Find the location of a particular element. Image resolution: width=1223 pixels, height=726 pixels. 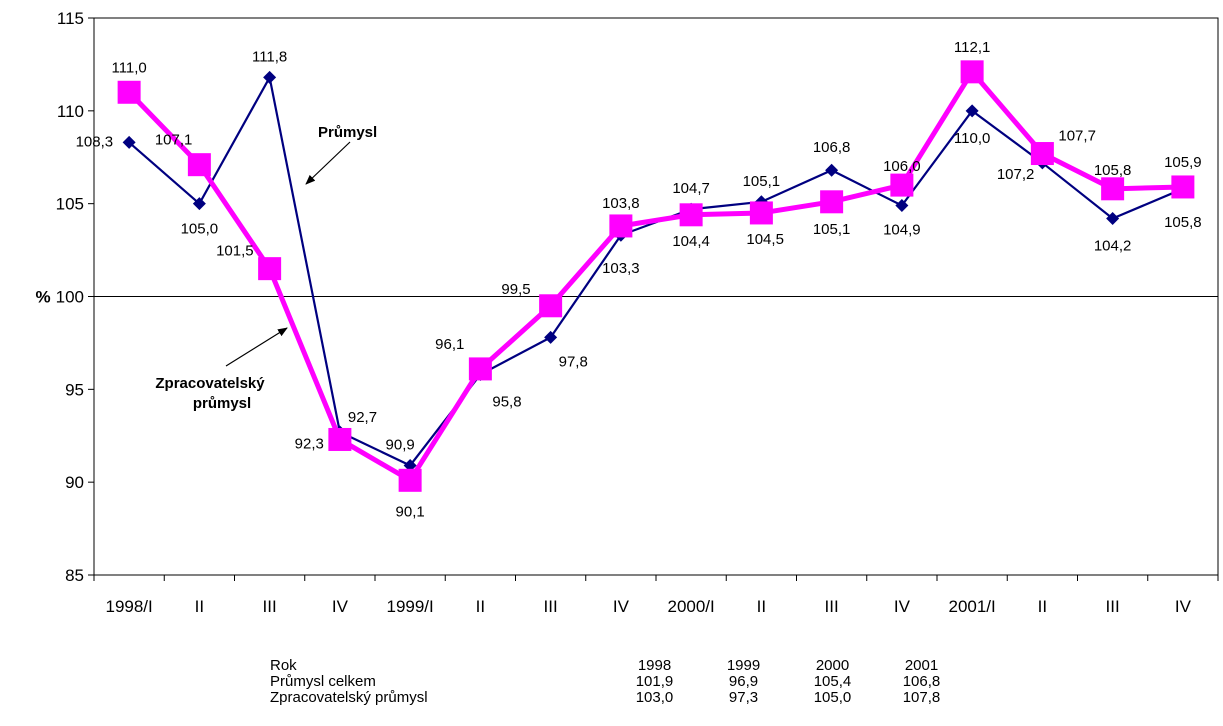

data-label-prumysl: 104,9 is located at coordinates (902, 230).